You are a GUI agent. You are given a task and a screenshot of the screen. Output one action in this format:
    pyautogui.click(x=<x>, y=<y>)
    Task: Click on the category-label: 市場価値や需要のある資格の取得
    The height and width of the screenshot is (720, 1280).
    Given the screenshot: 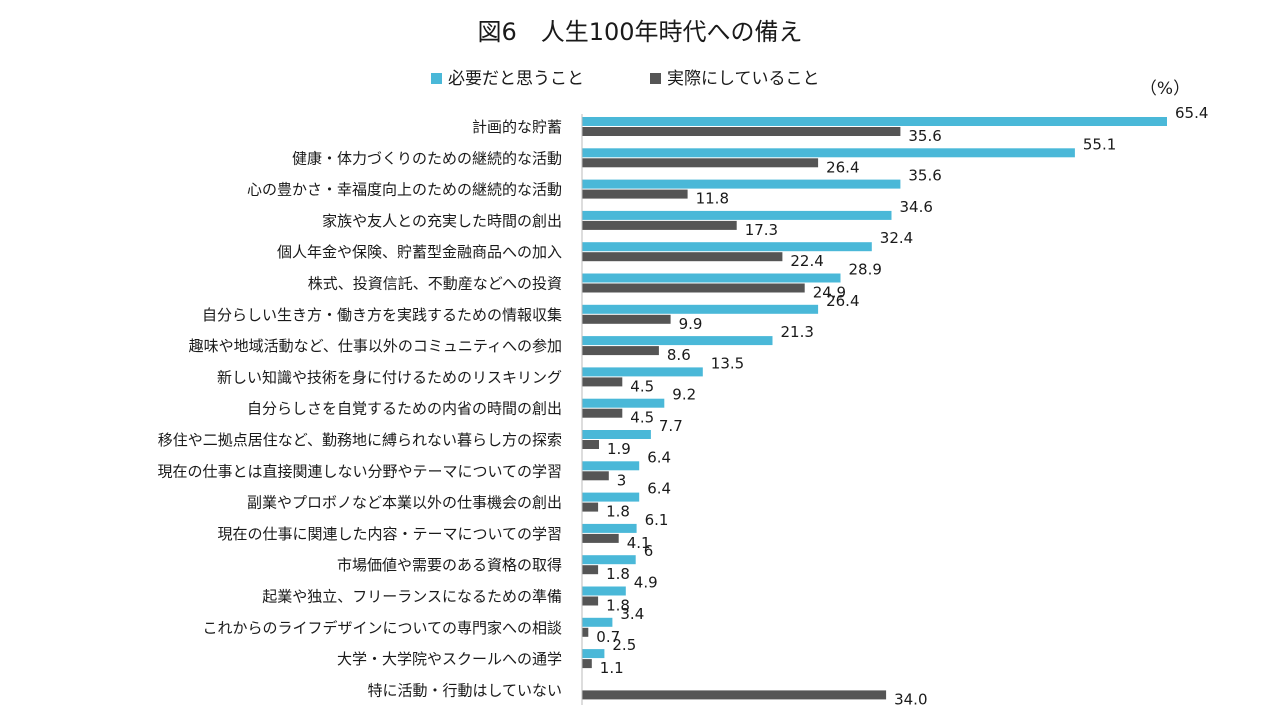 What is the action you would take?
    pyautogui.click(x=449, y=565)
    